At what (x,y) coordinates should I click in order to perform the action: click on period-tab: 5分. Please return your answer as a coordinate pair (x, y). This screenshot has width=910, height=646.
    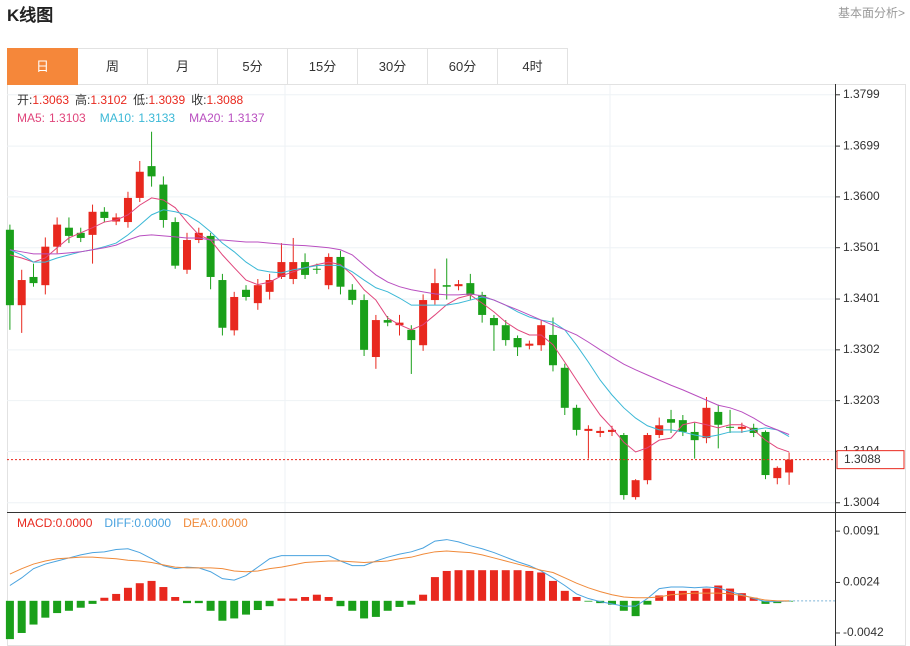
    Looking at the image, I should click on (253, 66).